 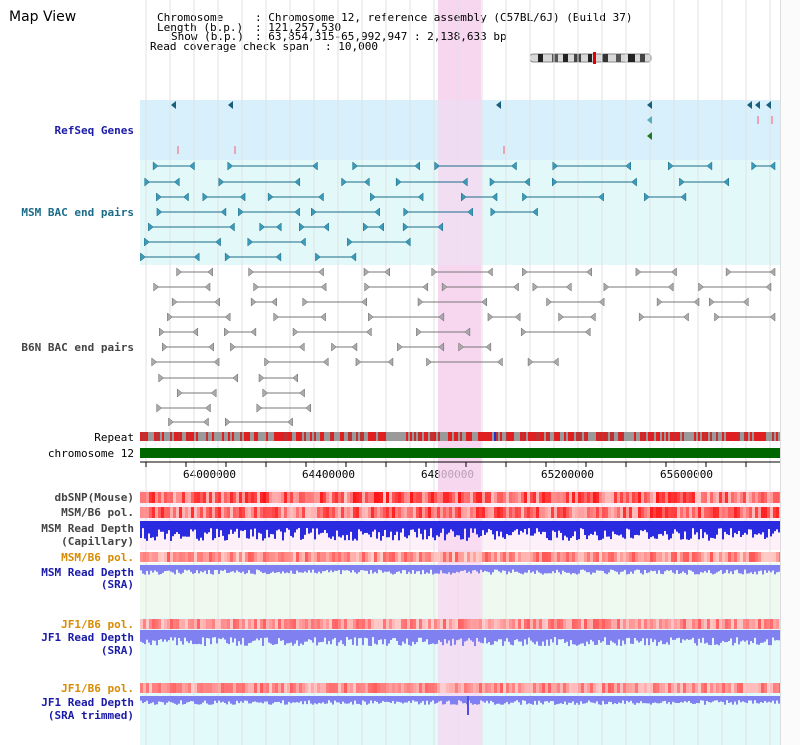 What do you see at coordinates (772, 272) in the screenshot?
I see `b6n-bac-end-marker` at bounding box center [772, 272].